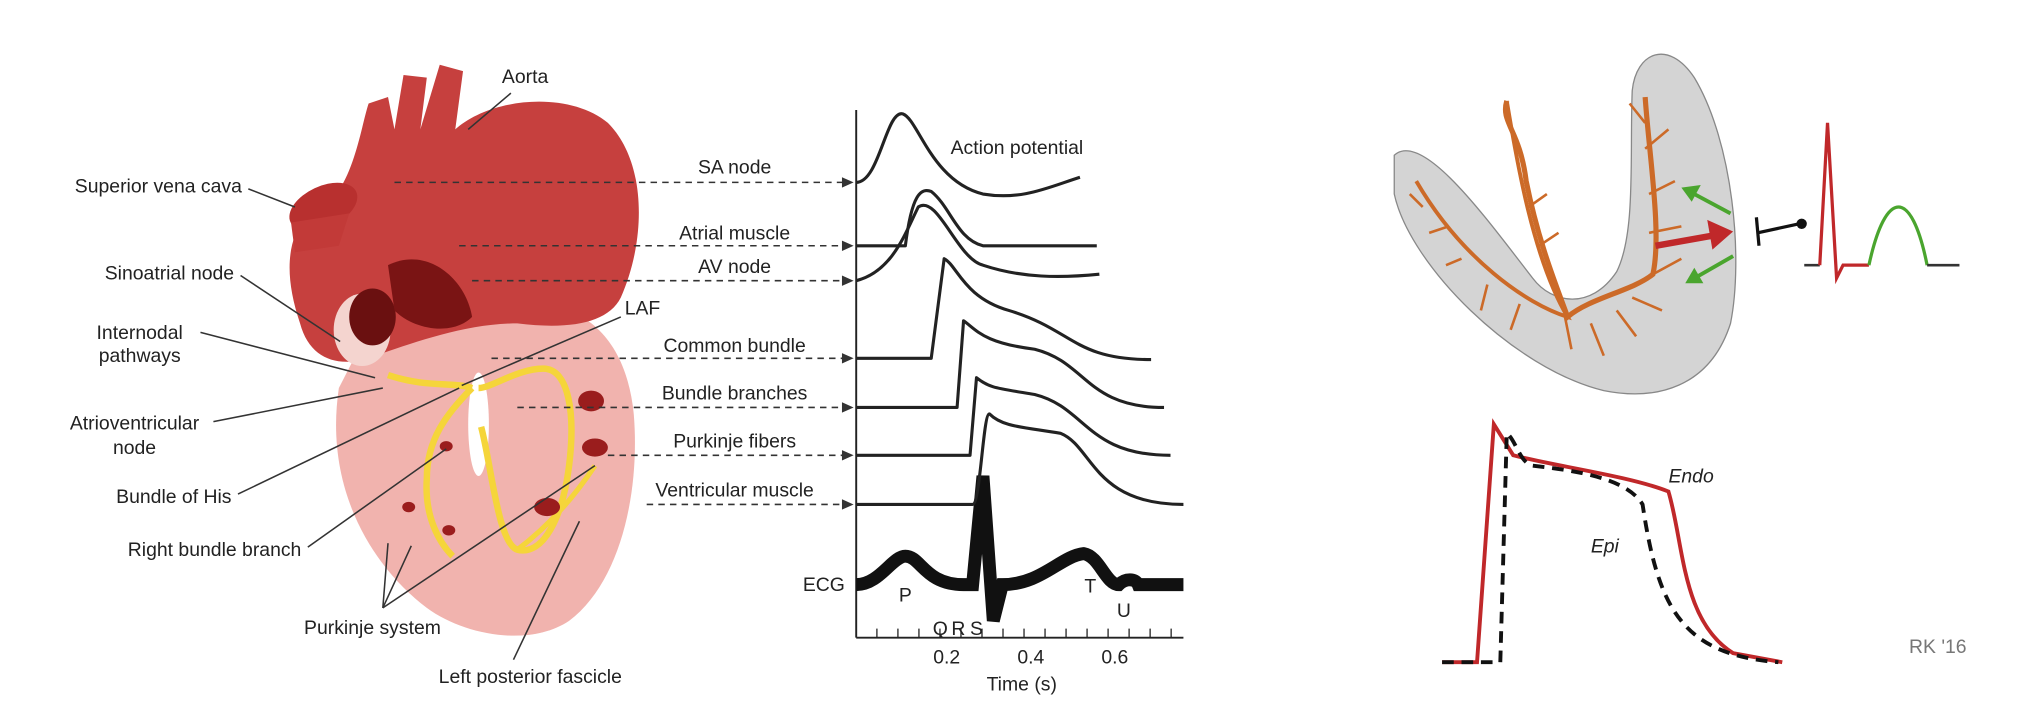 The height and width of the screenshot is (714, 2028). Describe the element at coordinates (1022, 685) in the screenshot. I see `axis-label: Time (s)` at that location.